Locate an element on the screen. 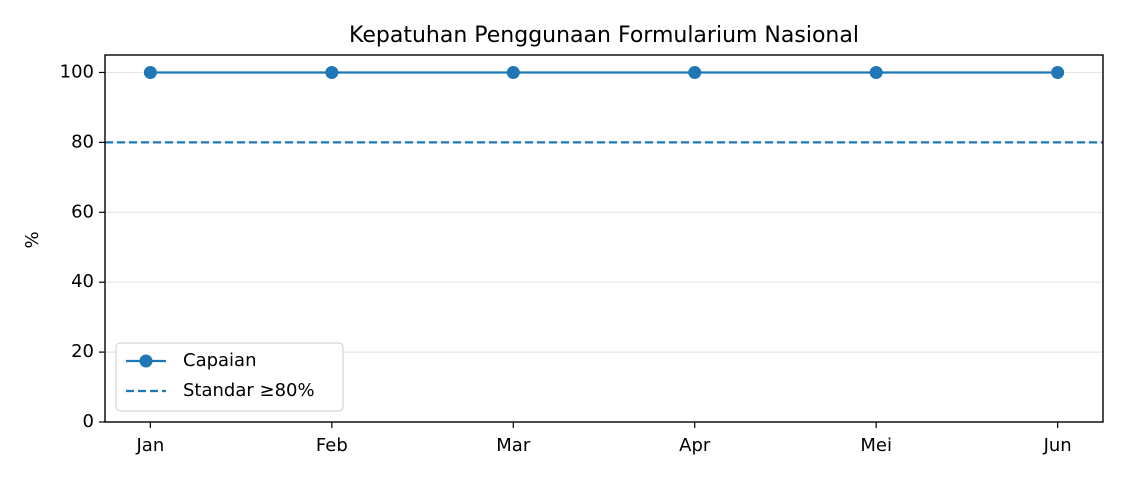 This screenshot has width=1125, height=484. y-tick-label: 20 is located at coordinates (82, 351).